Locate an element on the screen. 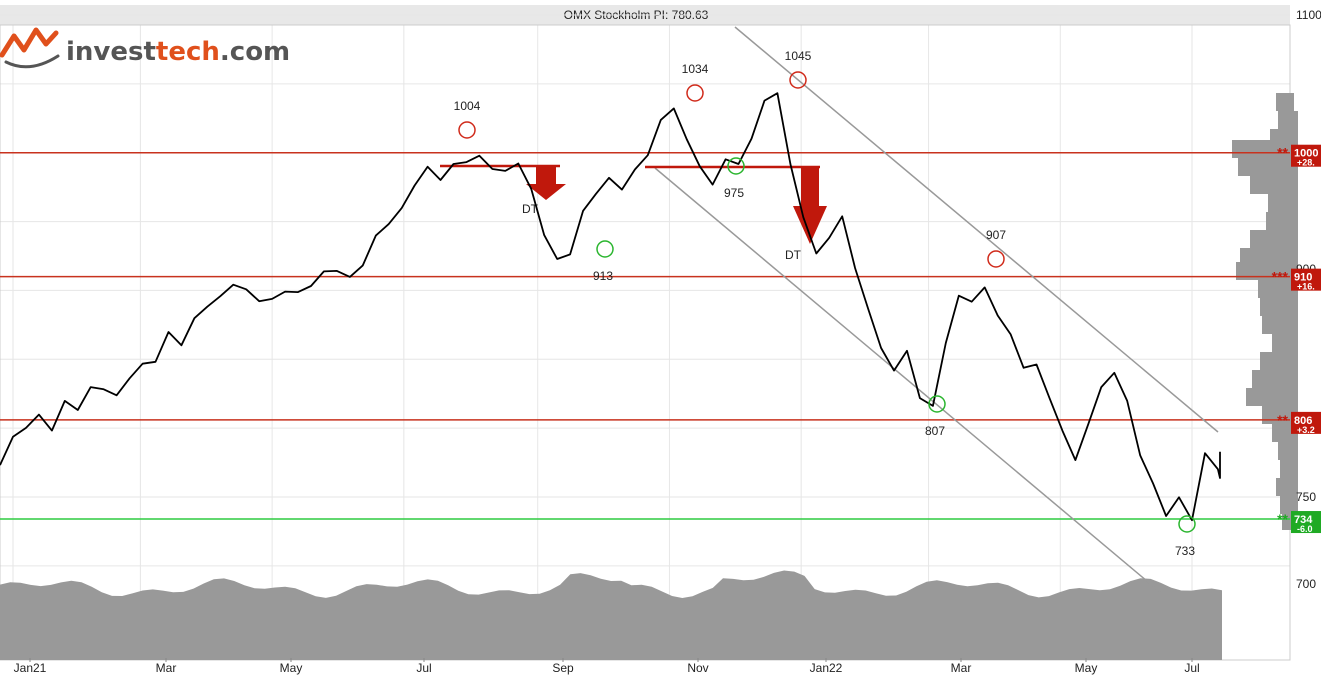 The width and height of the screenshot is (1321, 680). volume-area is located at coordinates (611, 615).